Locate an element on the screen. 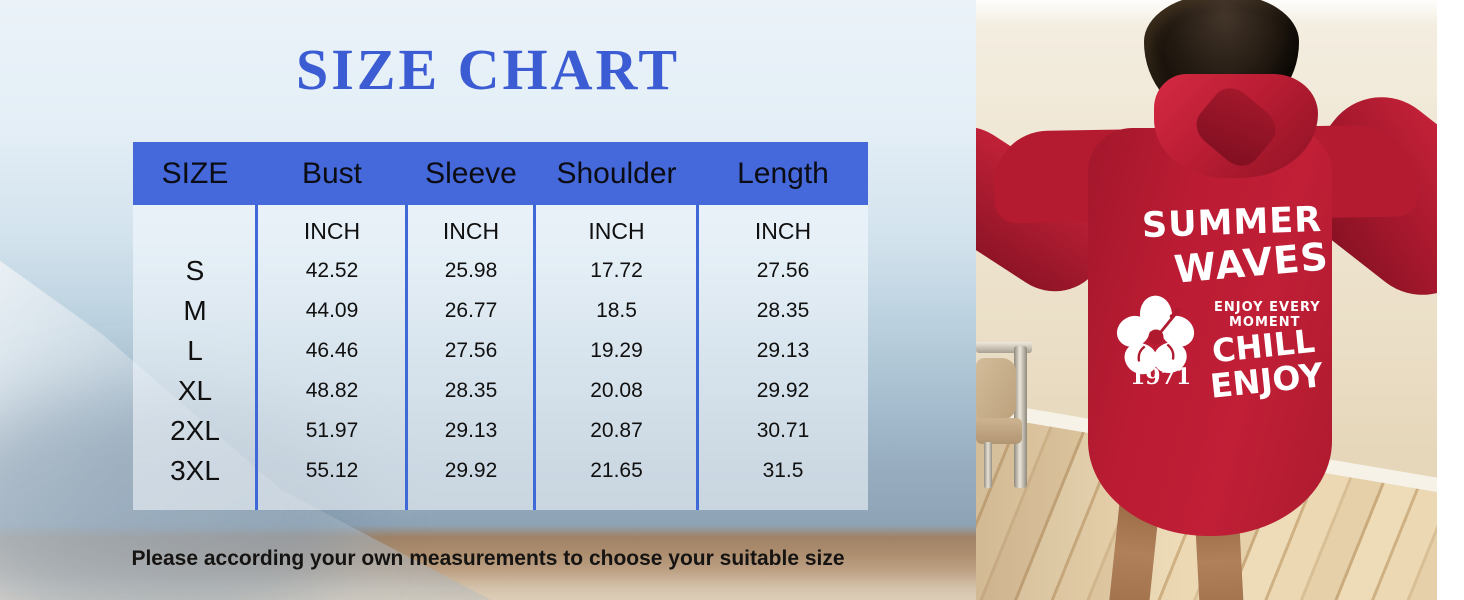  measurement-cell: 31.5 is located at coordinates (783, 470).